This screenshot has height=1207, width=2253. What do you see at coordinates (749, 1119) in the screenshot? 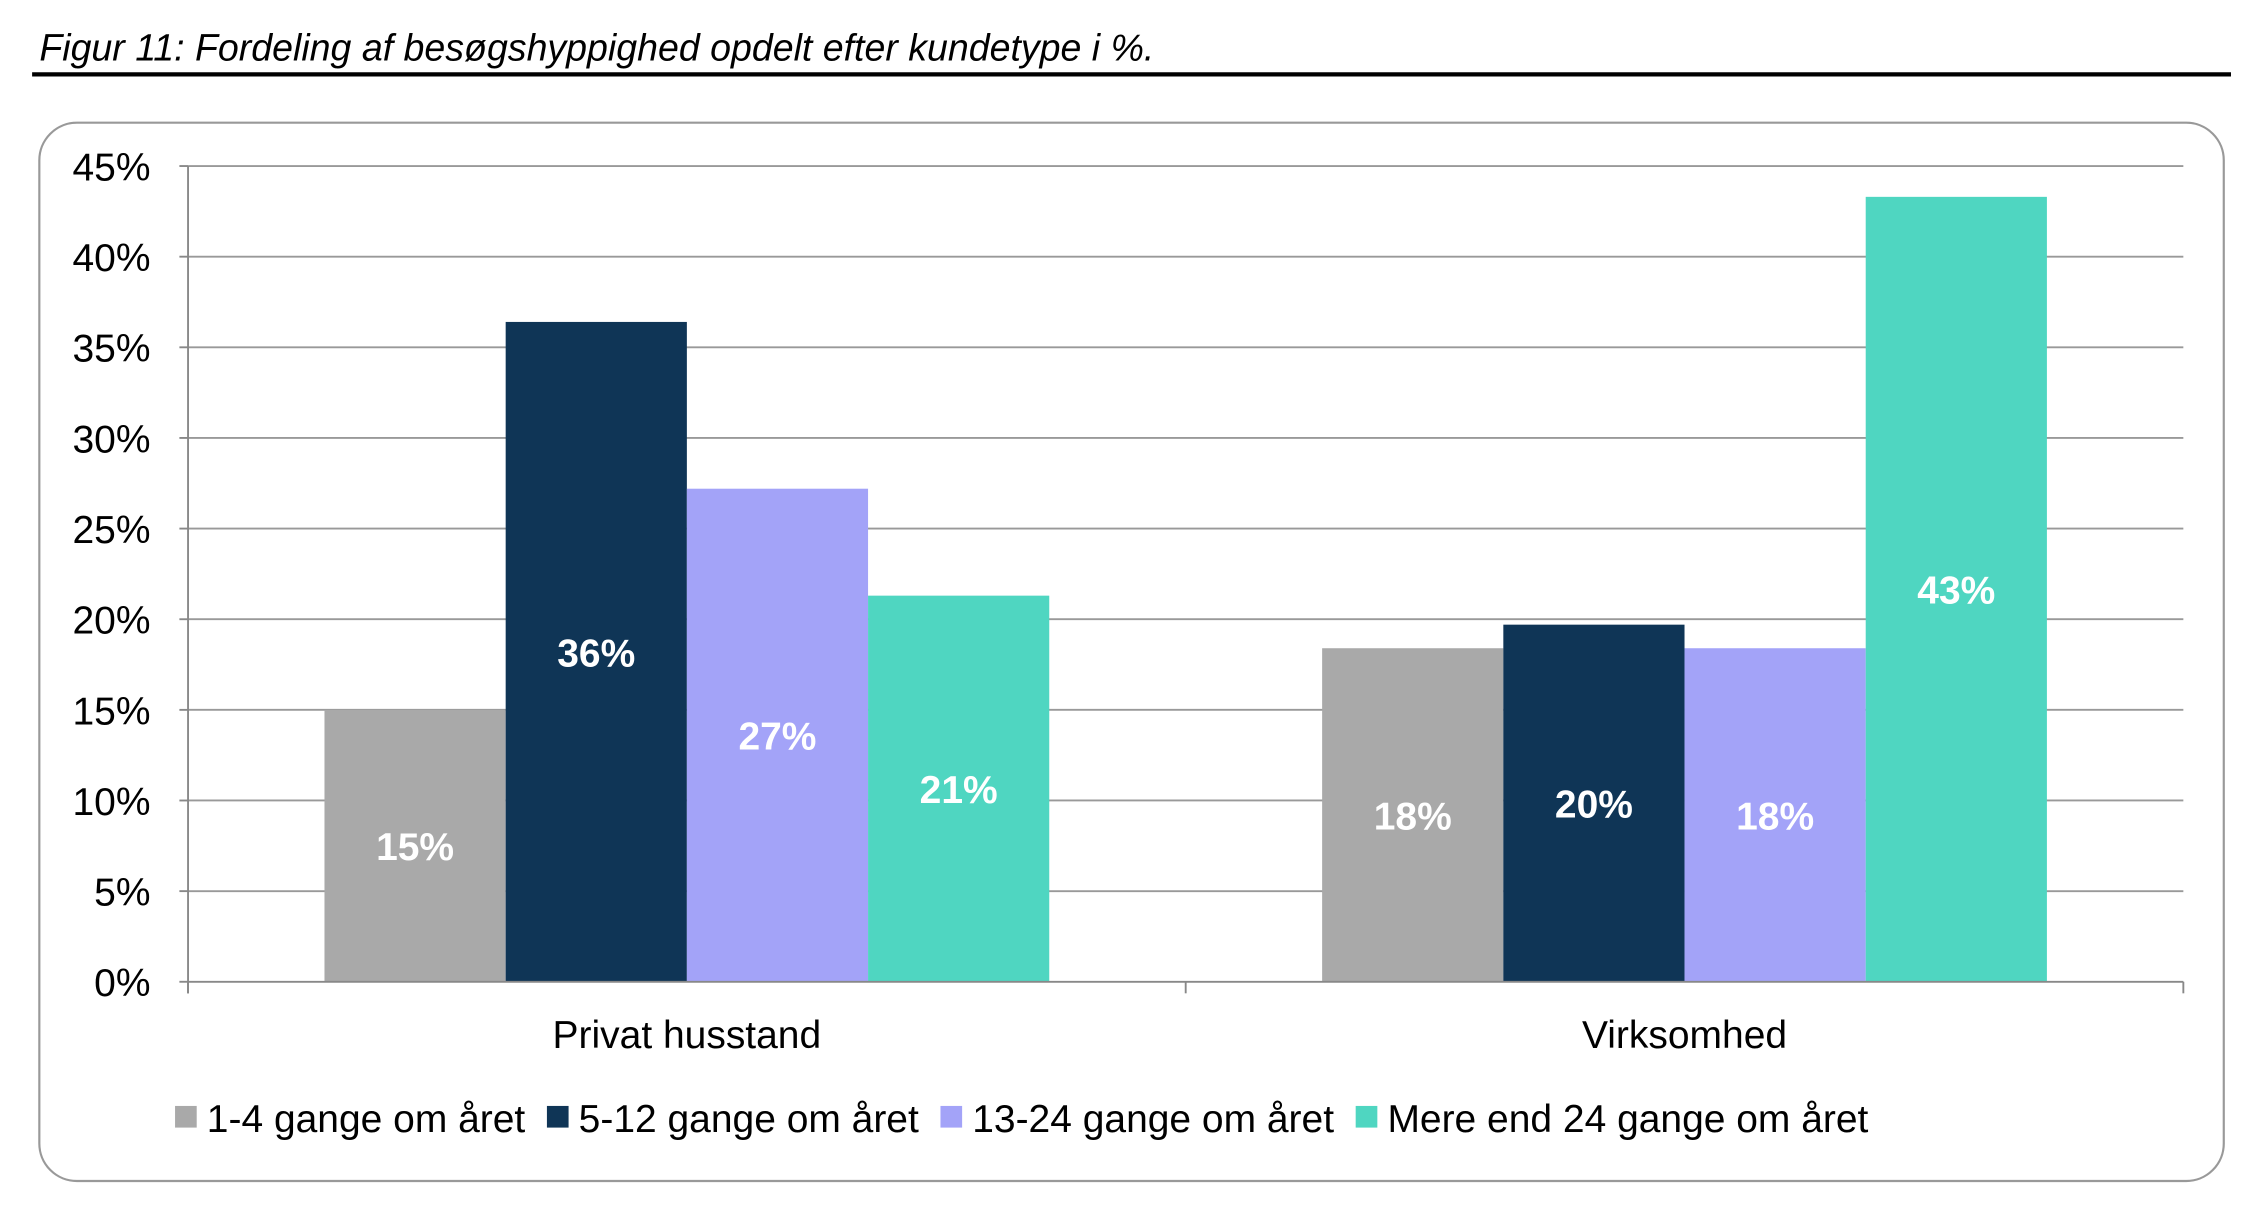
I see `legend-label: 5-12 gange om året` at bounding box center [749, 1119].